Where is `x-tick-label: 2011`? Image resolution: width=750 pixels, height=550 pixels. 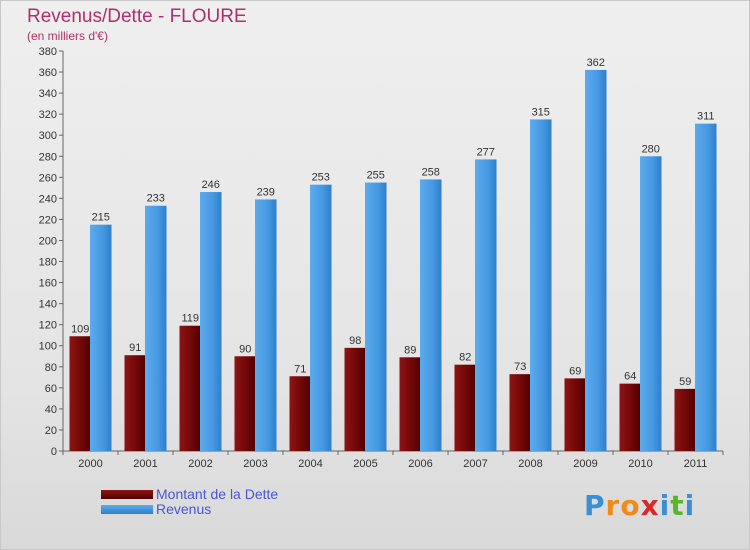 x-tick-label: 2011 is located at coordinates (696, 464).